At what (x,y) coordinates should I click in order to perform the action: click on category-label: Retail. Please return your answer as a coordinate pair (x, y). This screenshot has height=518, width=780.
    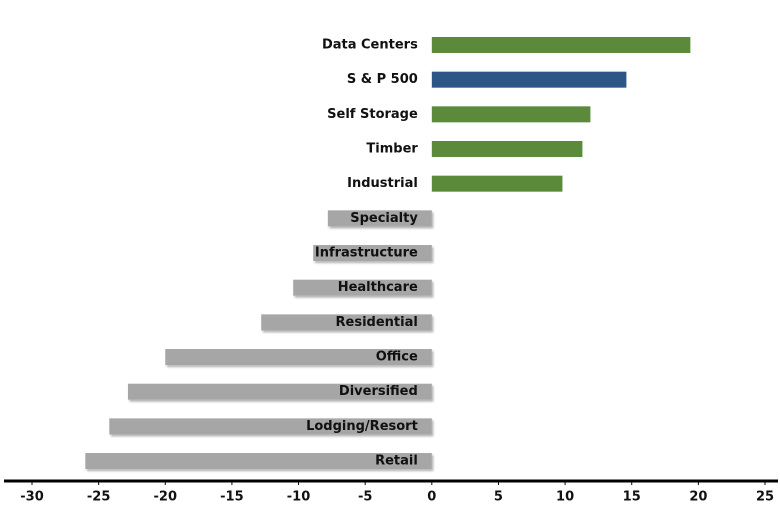
    Looking at the image, I should click on (396, 461).